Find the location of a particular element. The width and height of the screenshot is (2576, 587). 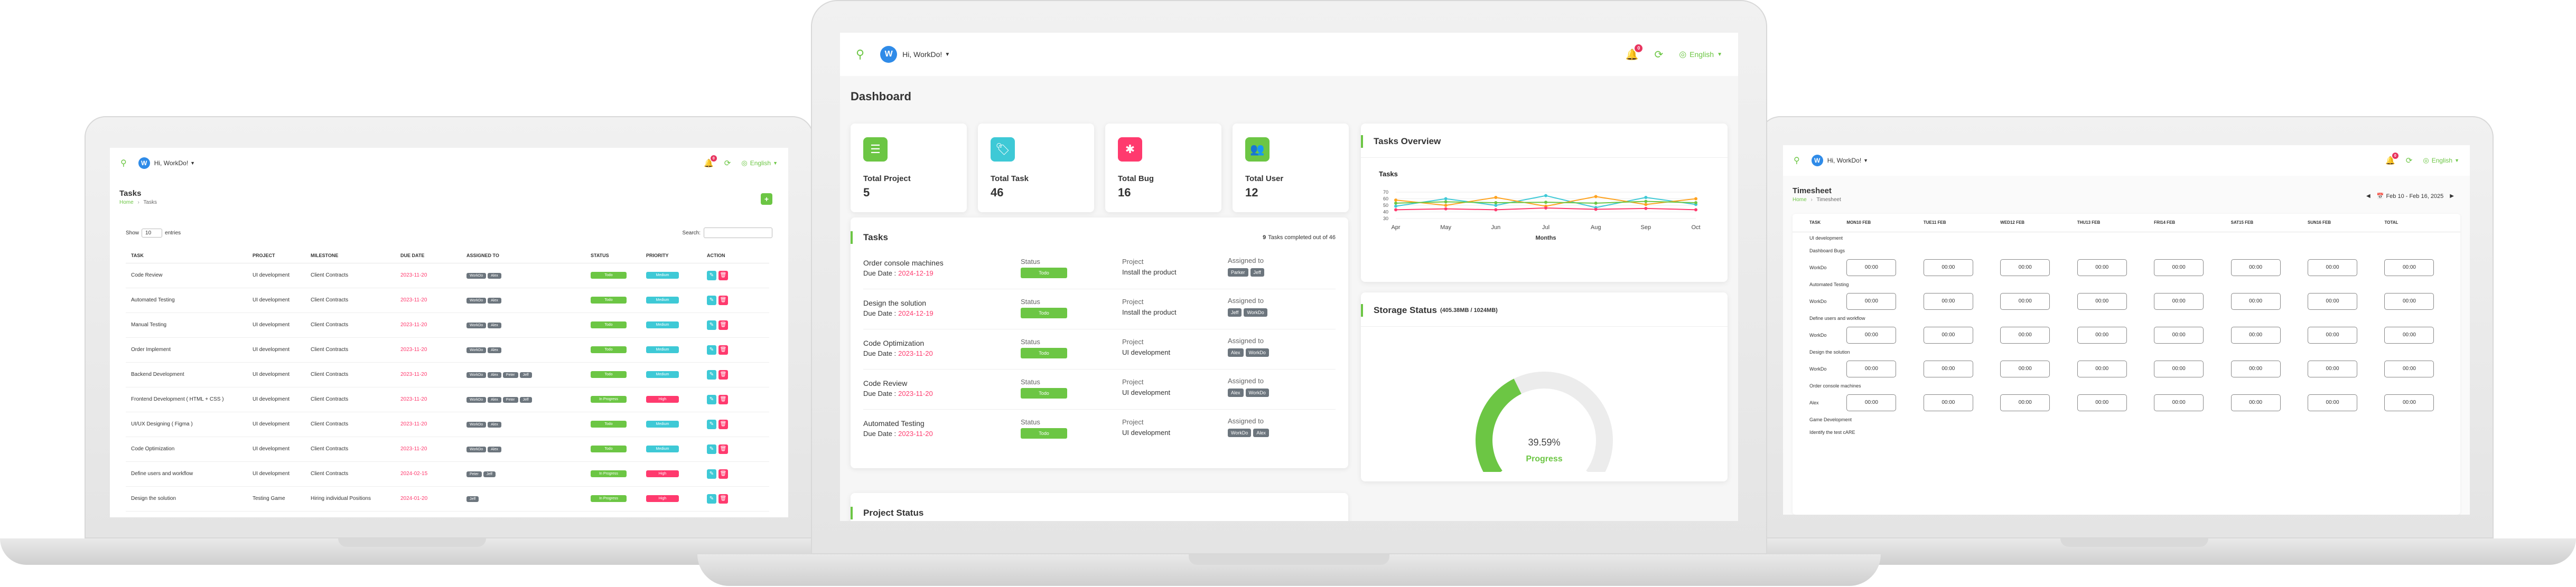

task-name: Define users and workflow is located at coordinates (162, 474).